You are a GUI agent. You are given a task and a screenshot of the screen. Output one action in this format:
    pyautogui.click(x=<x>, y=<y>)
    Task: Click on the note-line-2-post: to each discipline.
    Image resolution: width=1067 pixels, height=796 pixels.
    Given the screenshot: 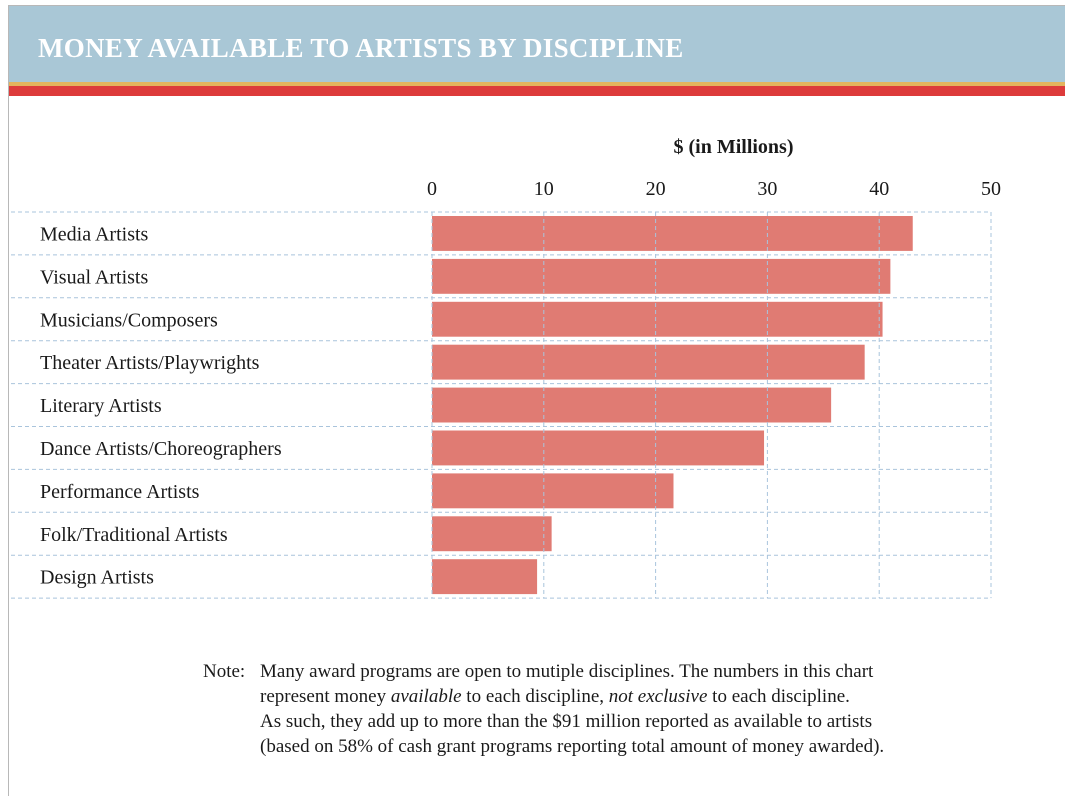 What is the action you would take?
    pyautogui.click(x=778, y=696)
    